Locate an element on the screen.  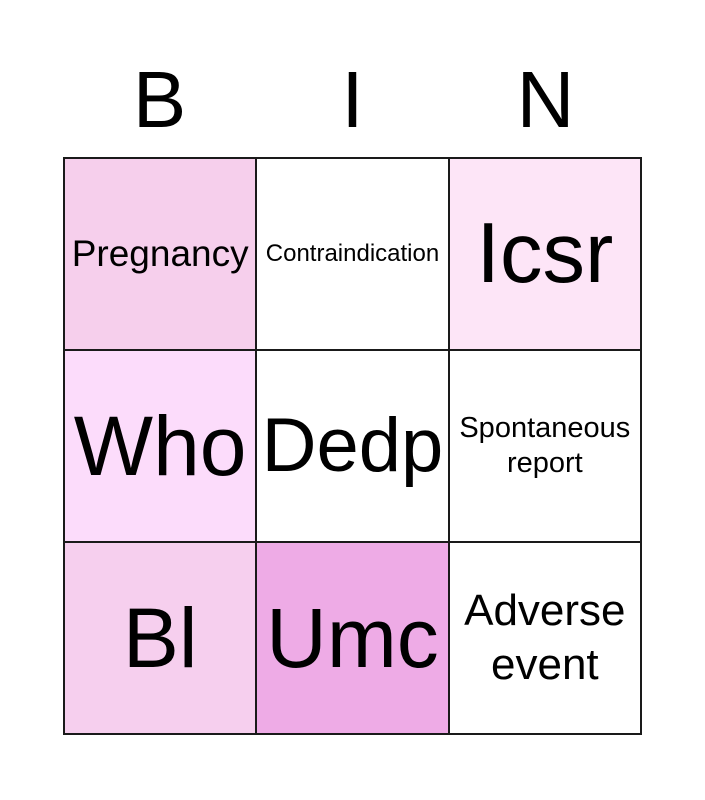
bingo-cell: Icsr is located at coordinates (544, 254).